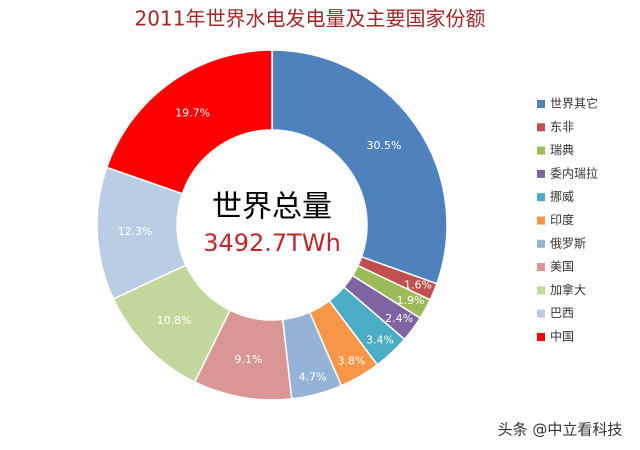 This screenshot has height=450, width=640. Describe the element at coordinates (568, 243) in the screenshot. I see `legend-label: 俄罗斯` at that location.